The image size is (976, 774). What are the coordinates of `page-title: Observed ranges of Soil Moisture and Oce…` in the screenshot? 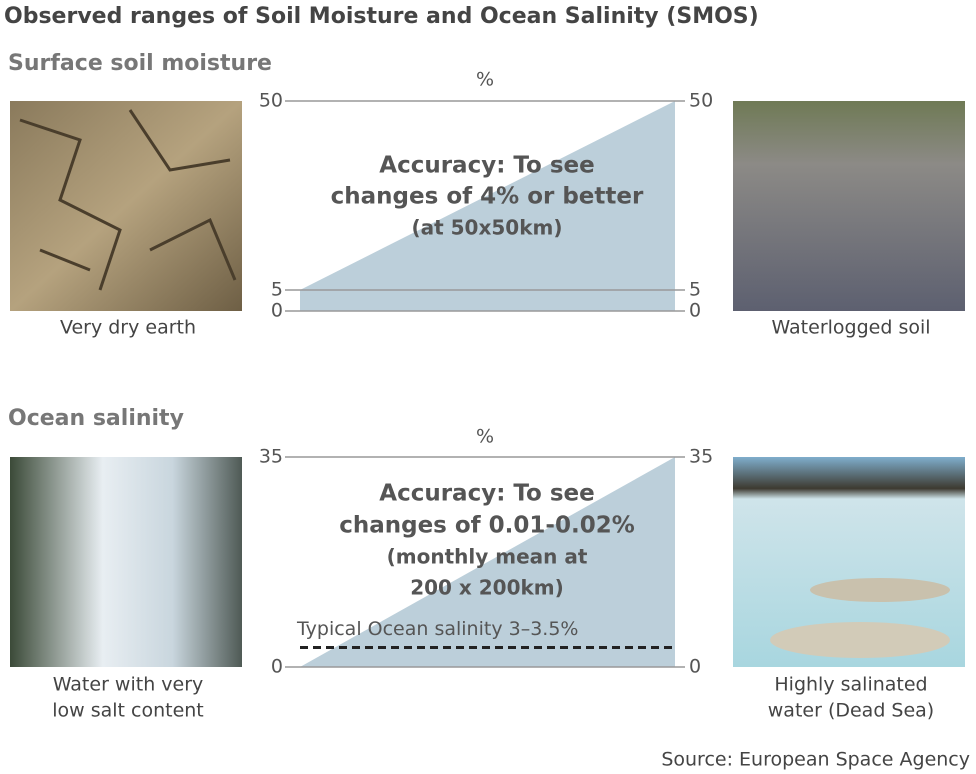 It's located at (381, 16).